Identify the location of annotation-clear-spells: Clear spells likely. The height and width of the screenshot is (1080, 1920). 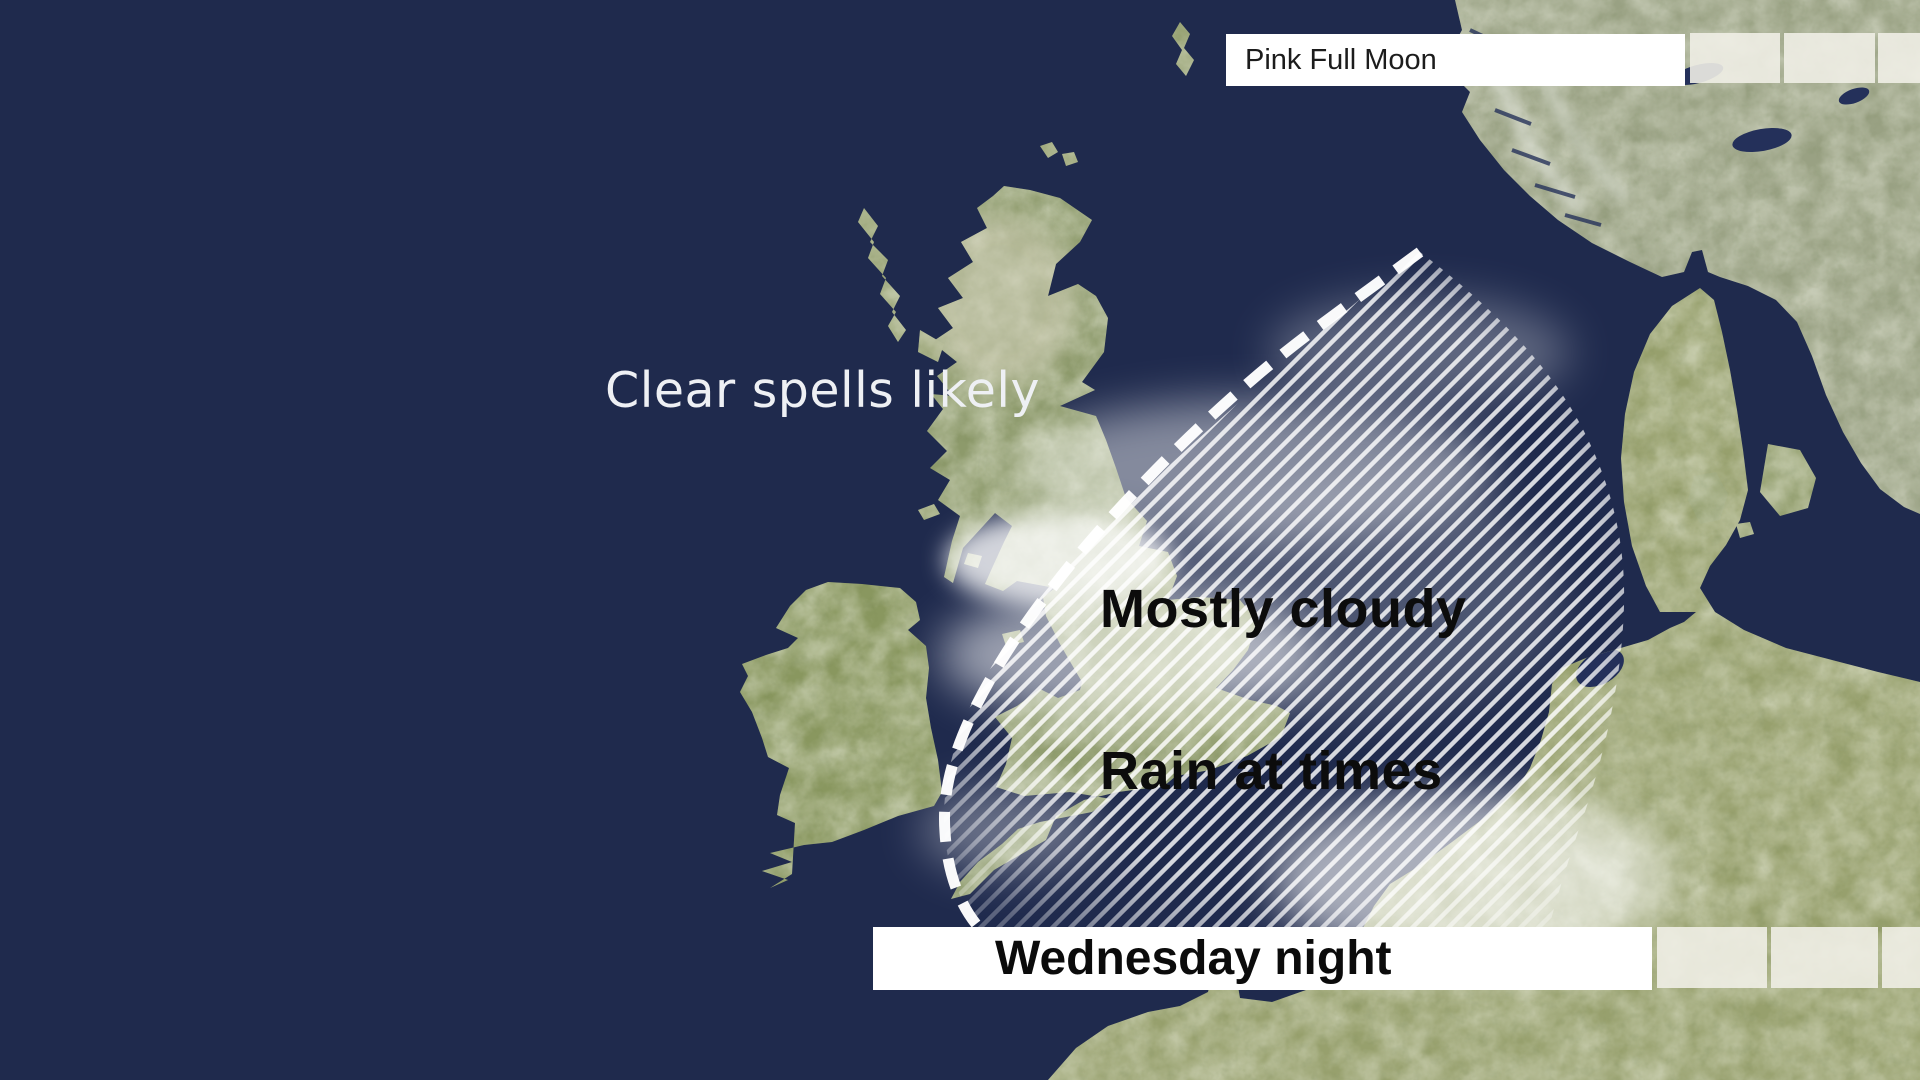
(822, 390).